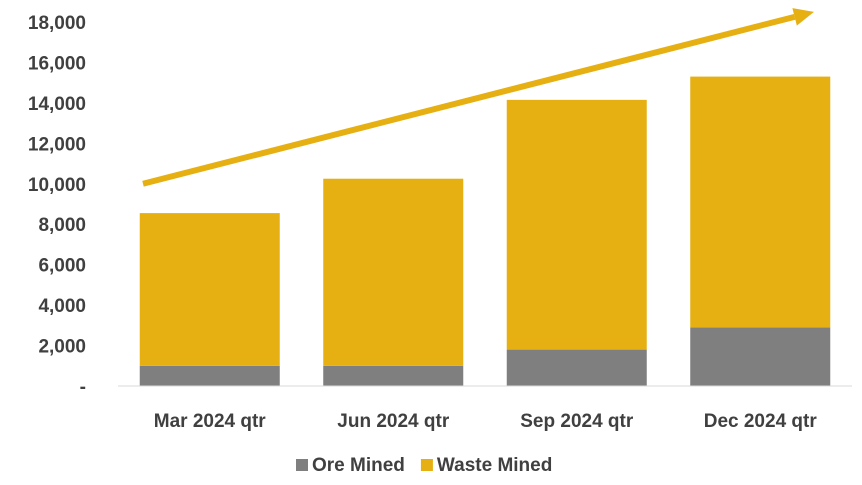 This screenshot has height=485, width=862. I want to click on y-tick-label: -, so click(83, 387).